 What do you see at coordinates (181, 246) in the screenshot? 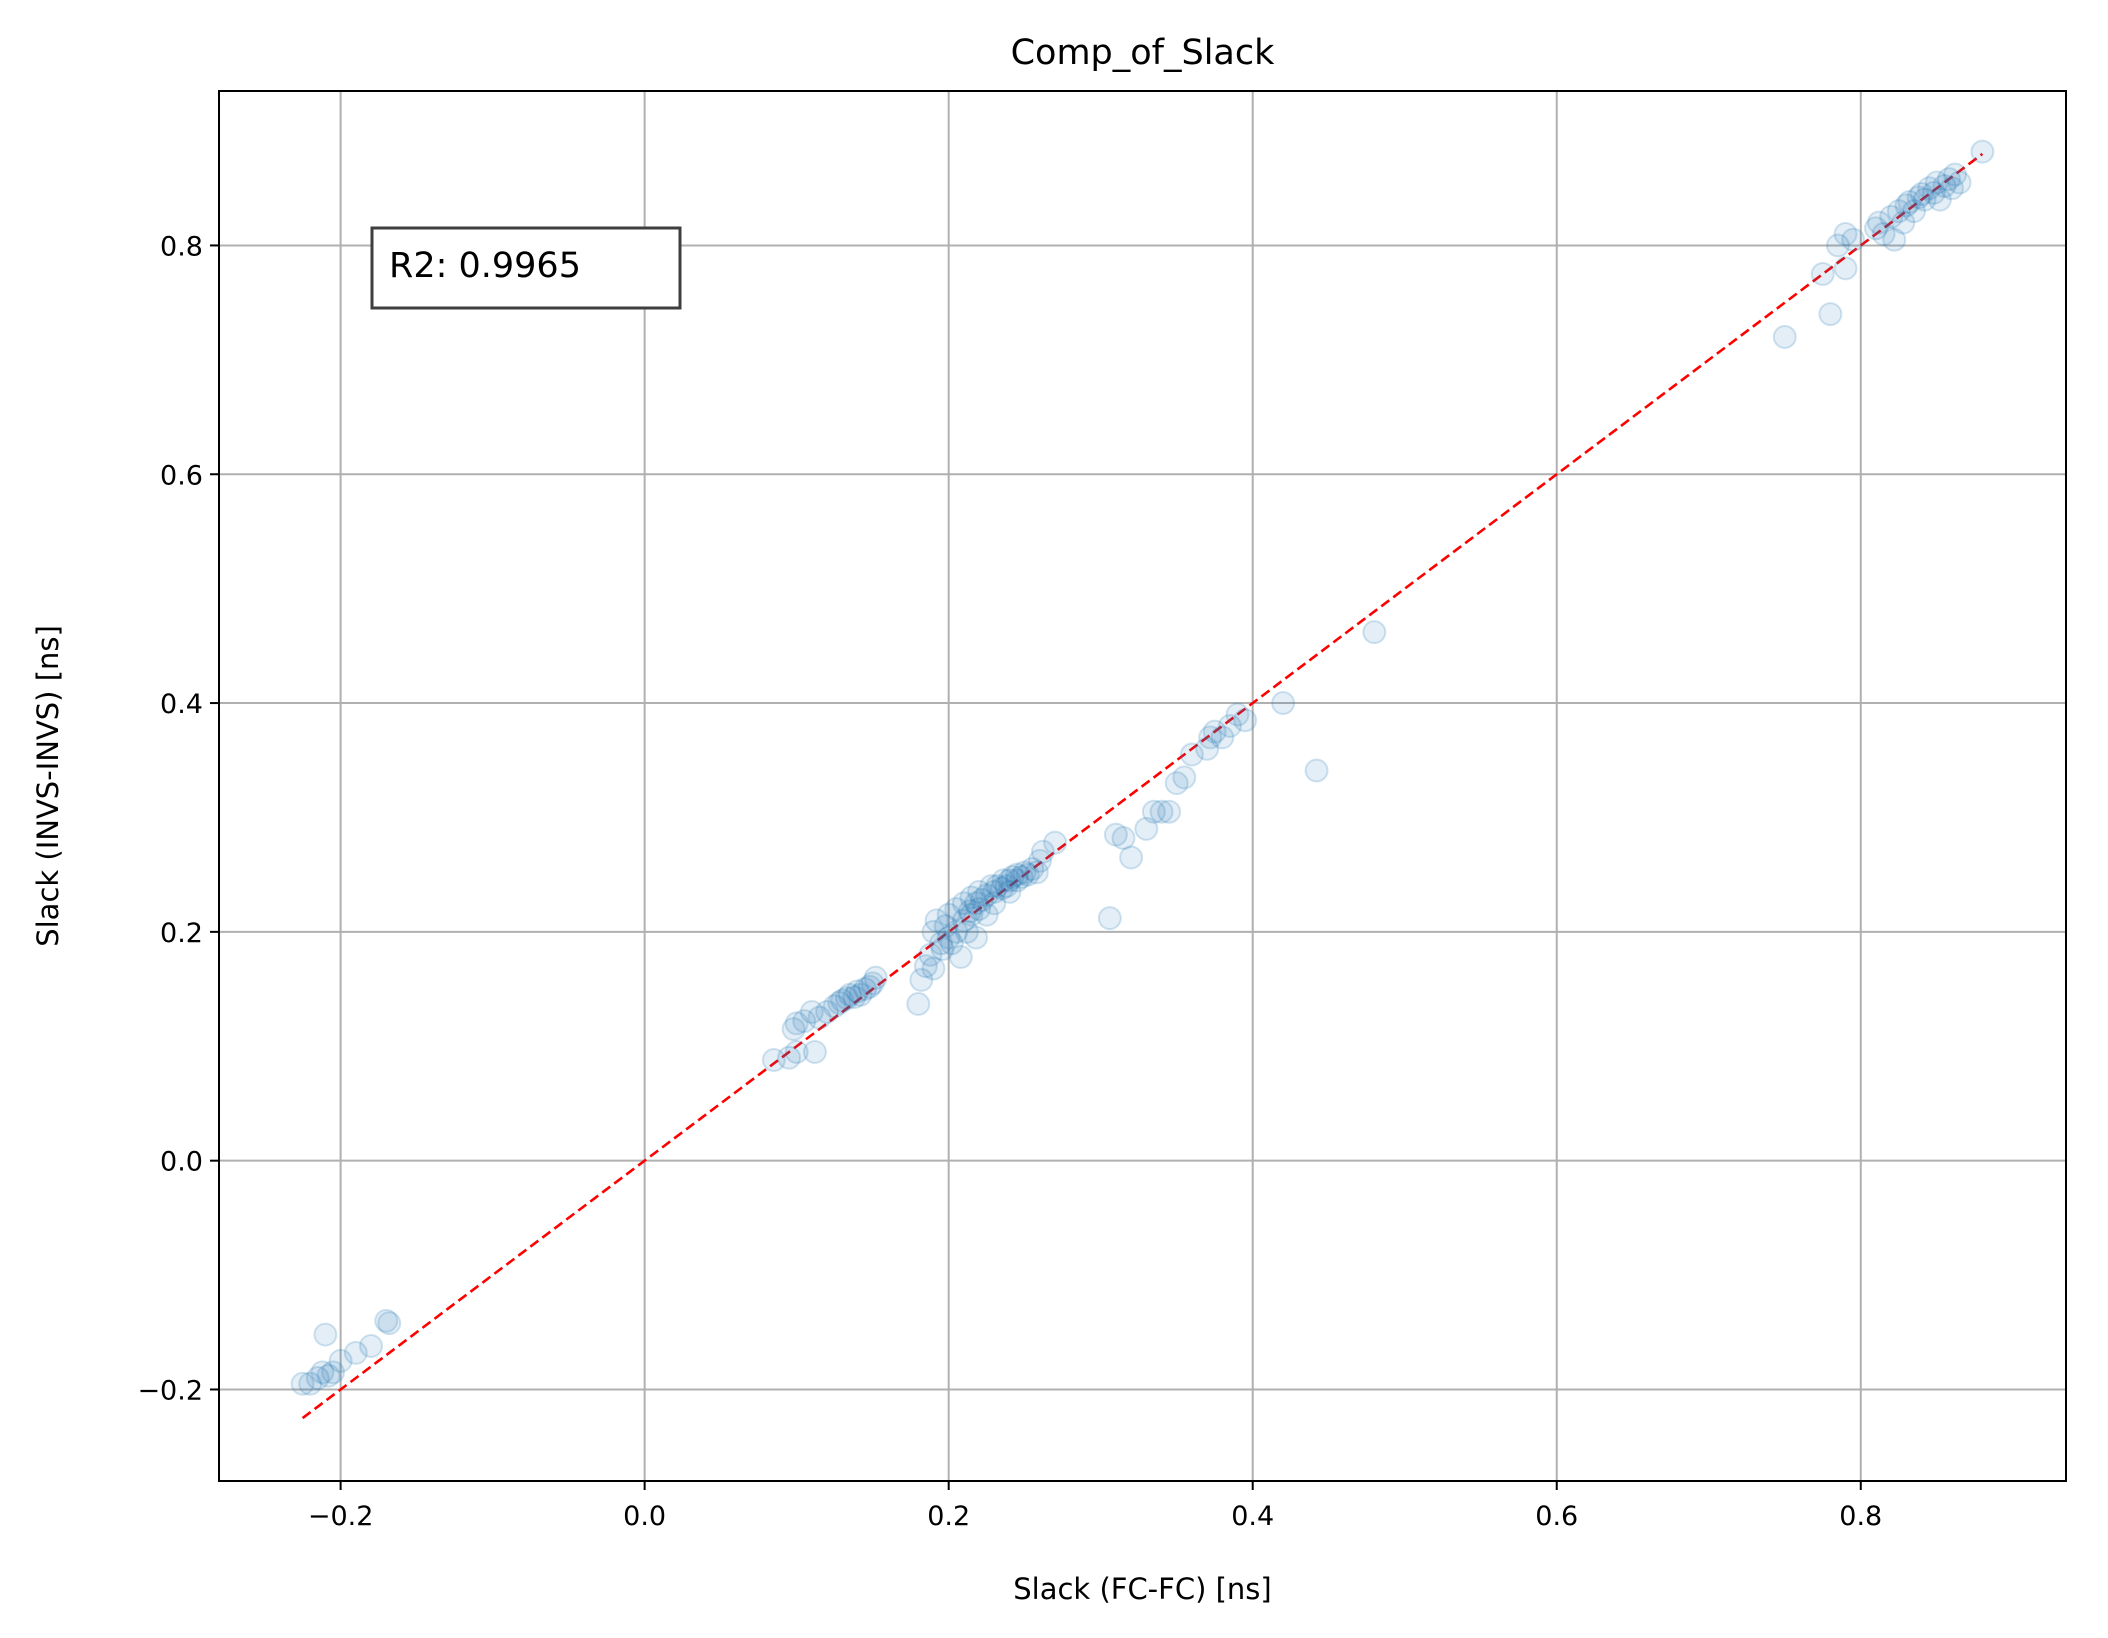
I see `y-tick-label-5: 0.8` at bounding box center [181, 246].